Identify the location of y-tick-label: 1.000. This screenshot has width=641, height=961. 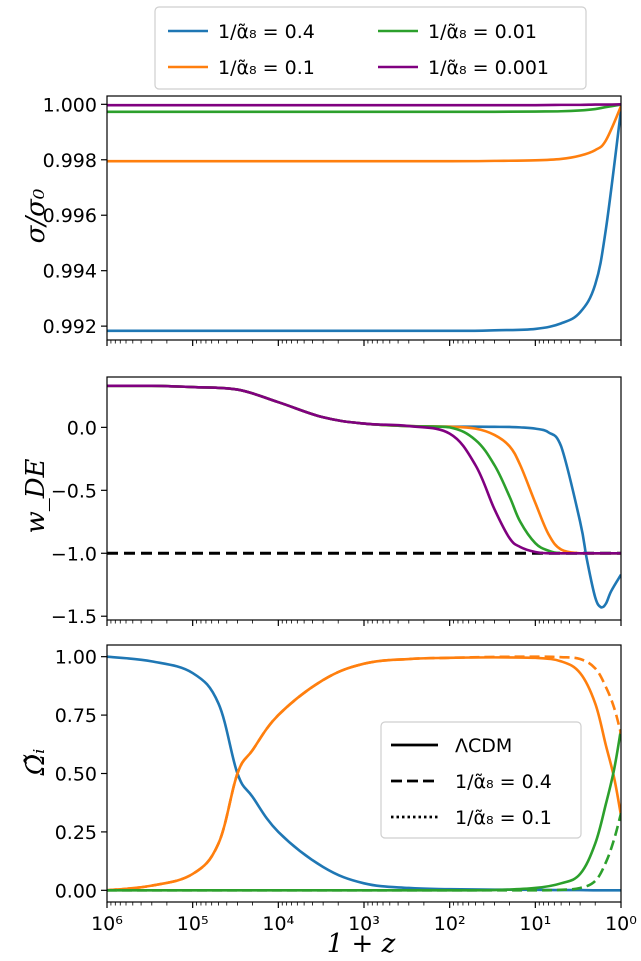
(70, 105).